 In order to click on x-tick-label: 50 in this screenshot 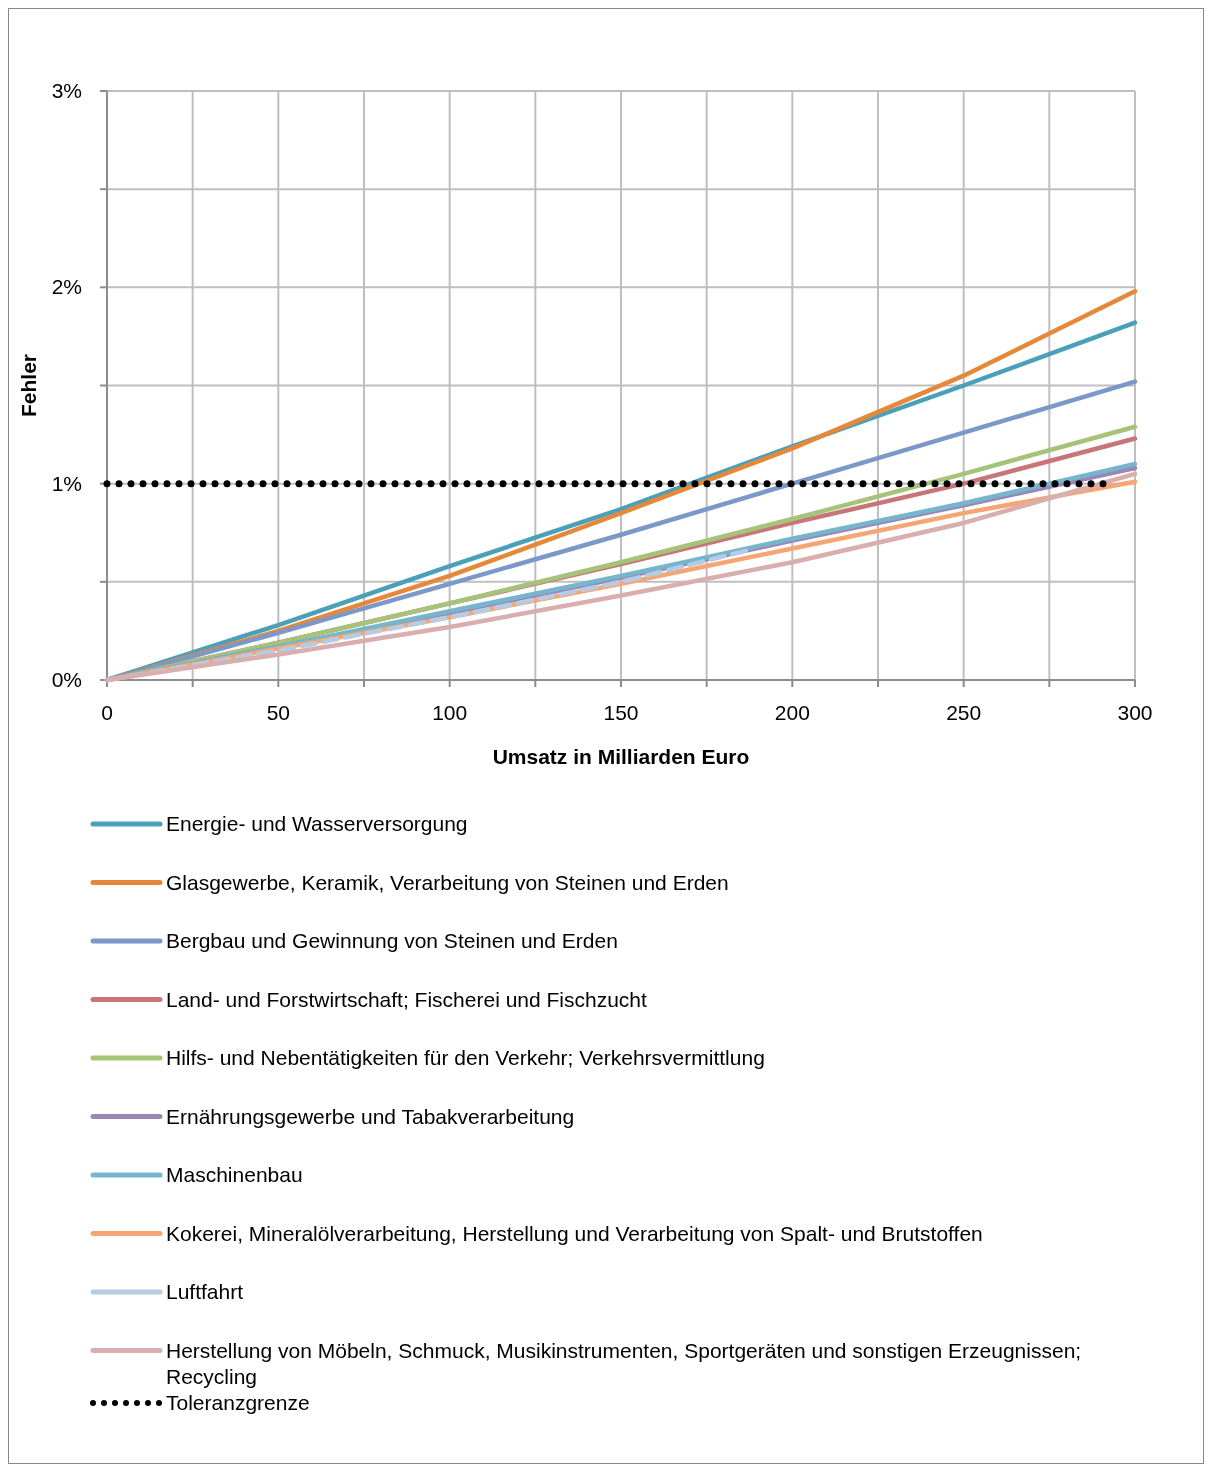, I will do `click(278, 712)`.